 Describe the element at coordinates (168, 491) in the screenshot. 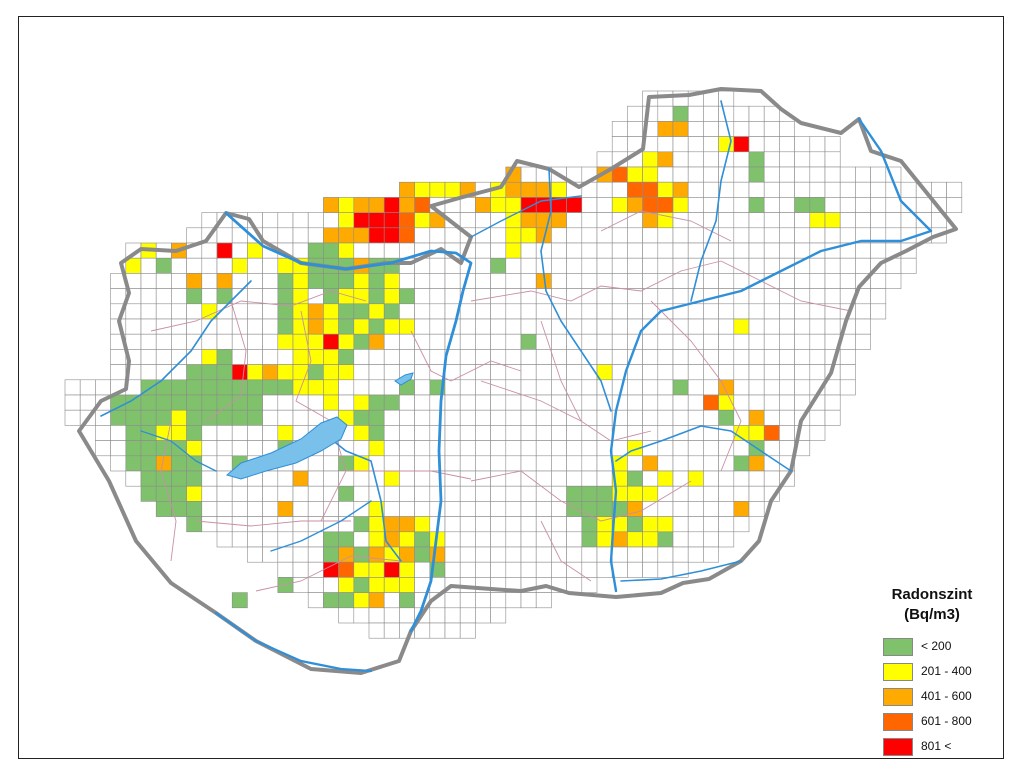

I see `county-boundary` at that location.